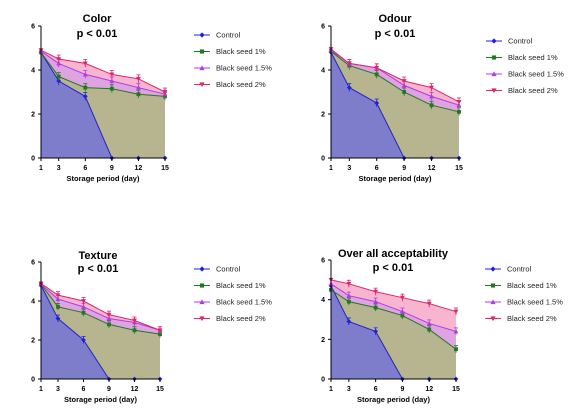 This screenshot has width=579, height=414. What do you see at coordinates (97, 19) in the screenshot?
I see `chart-title: Color` at bounding box center [97, 19].